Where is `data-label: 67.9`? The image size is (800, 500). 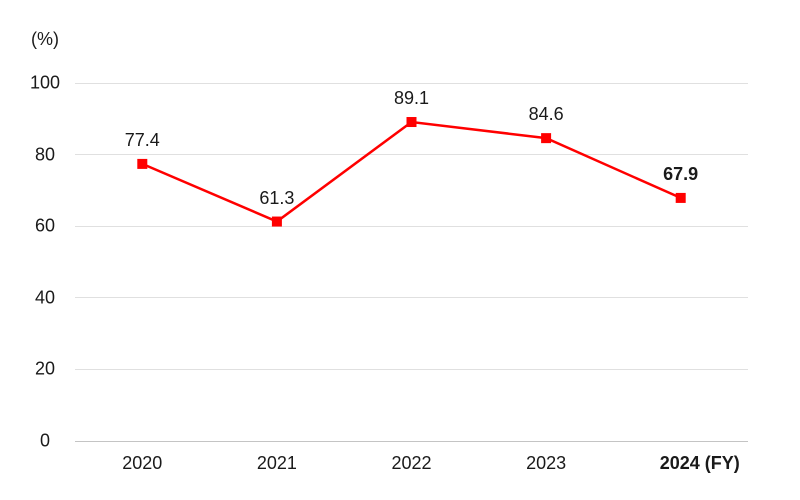
data-label: 67.9 is located at coordinates (681, 173).